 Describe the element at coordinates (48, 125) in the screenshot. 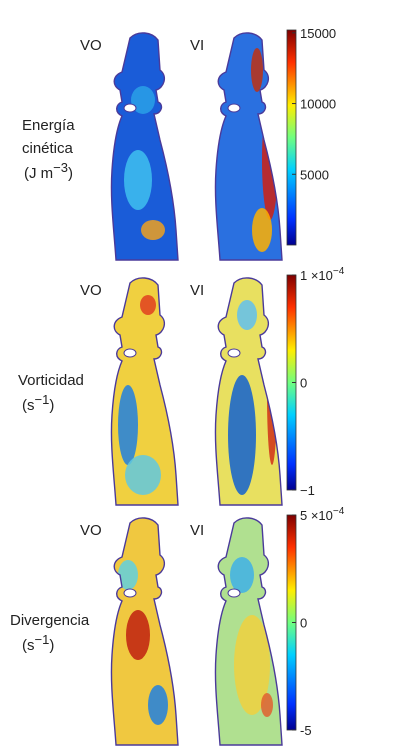

I see `row-label: Energía` at that location.